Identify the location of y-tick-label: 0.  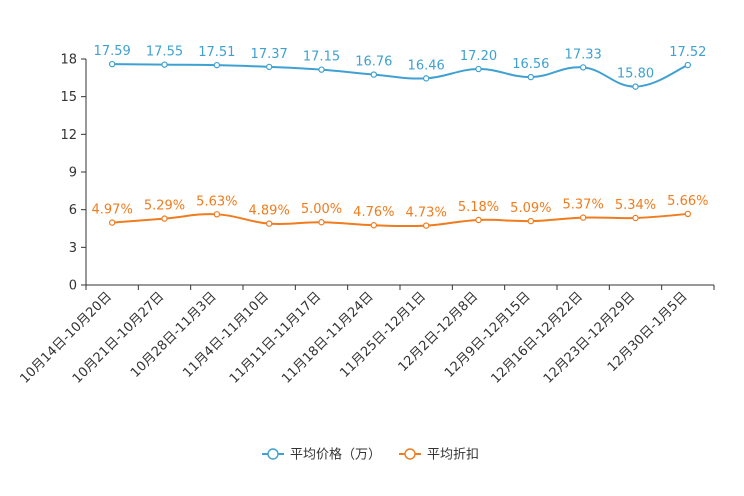
(73, 286).